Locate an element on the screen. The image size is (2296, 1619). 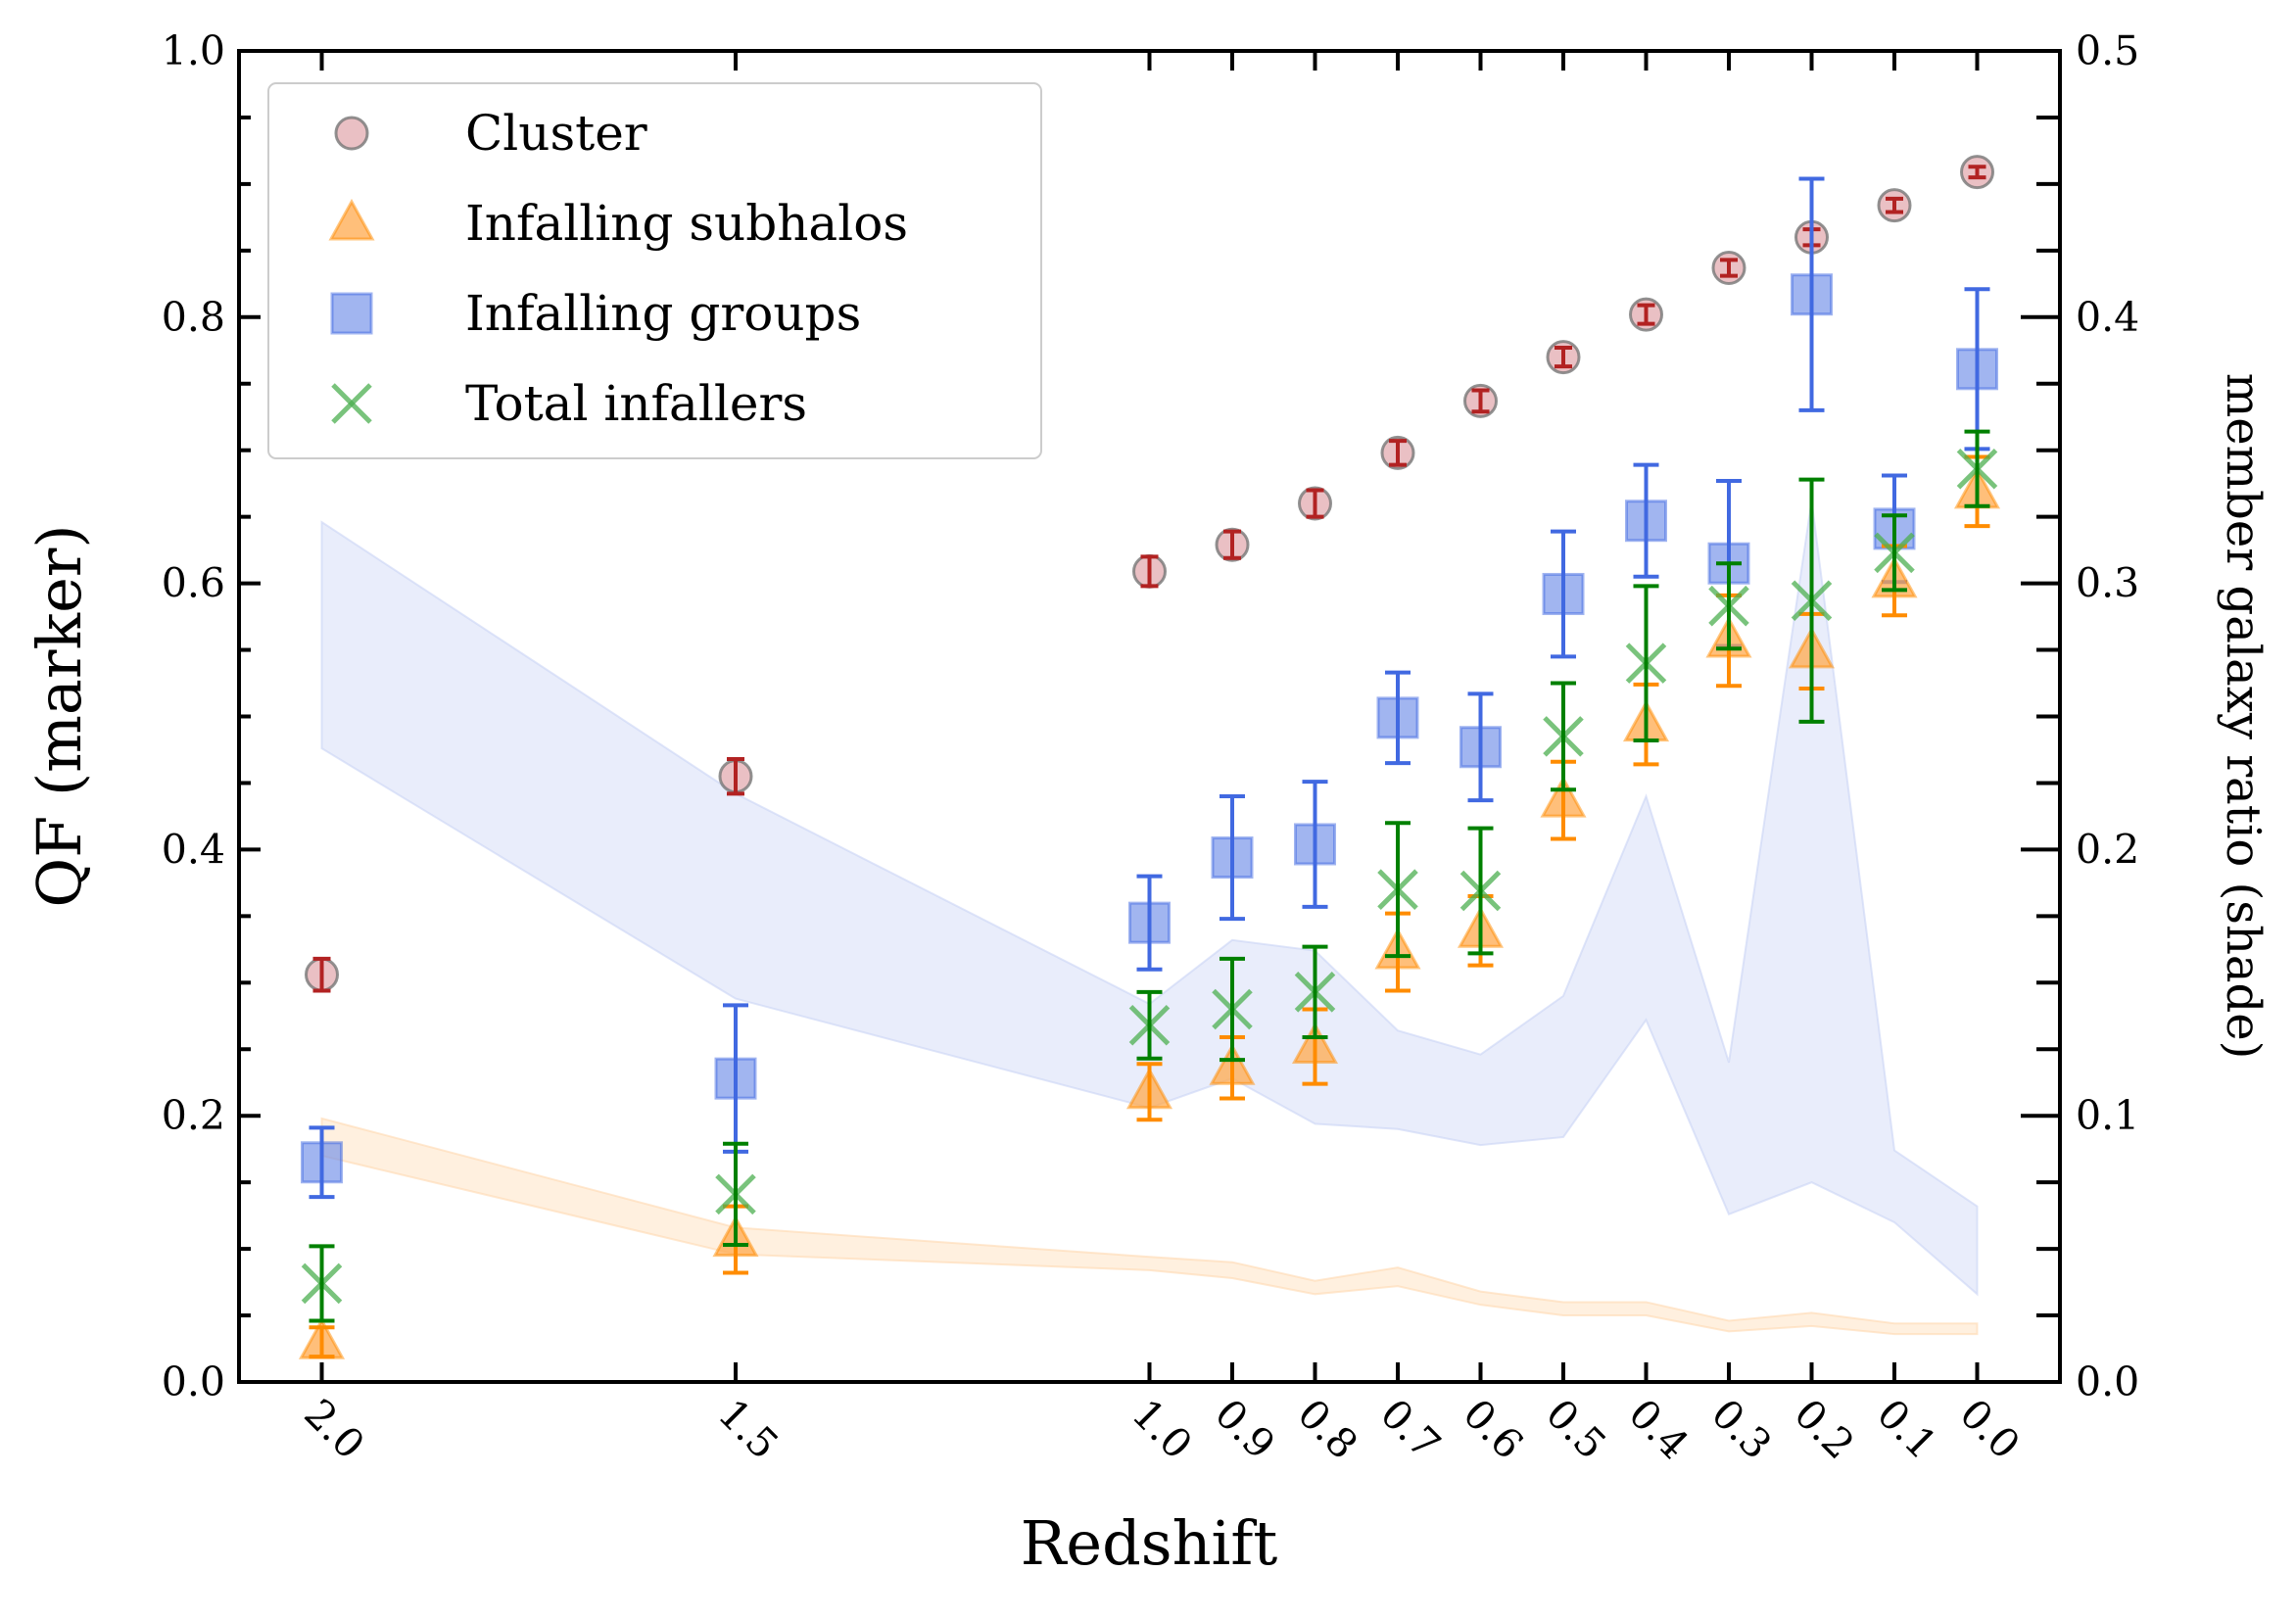
right-y-tick-label: 0.2 is located at coordinates (2107, 850).